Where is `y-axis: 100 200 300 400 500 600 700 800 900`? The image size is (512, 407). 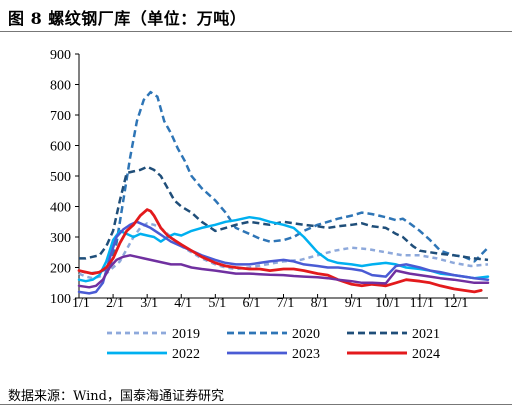 y-axis: 100 200 300 400 500 600 700 800 900 is located at coordinates (65, 177).